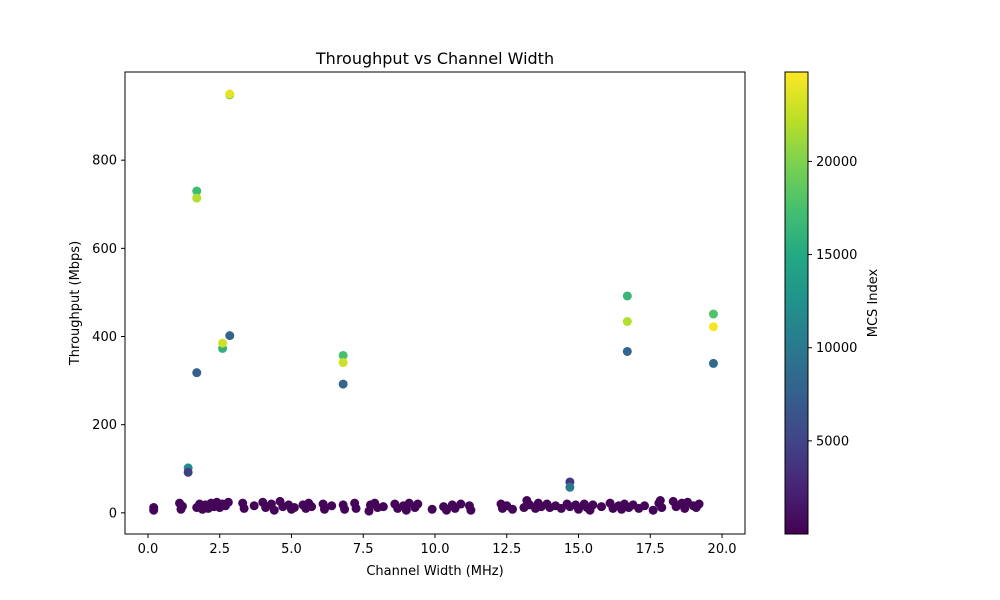  I want to click on colorbar-tick-label: 10000, so click(836, 348).